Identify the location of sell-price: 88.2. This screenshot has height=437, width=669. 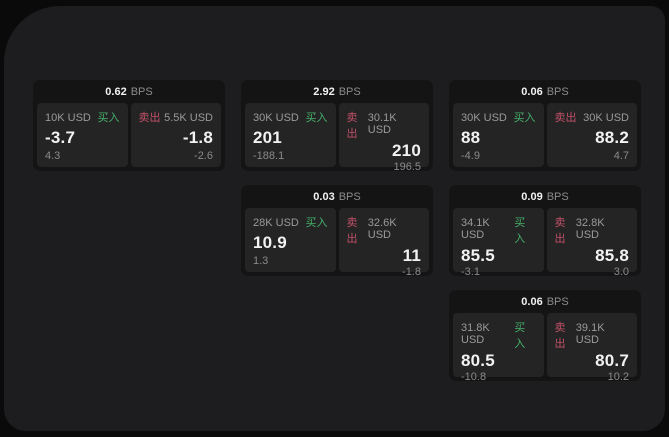
(612, 137).